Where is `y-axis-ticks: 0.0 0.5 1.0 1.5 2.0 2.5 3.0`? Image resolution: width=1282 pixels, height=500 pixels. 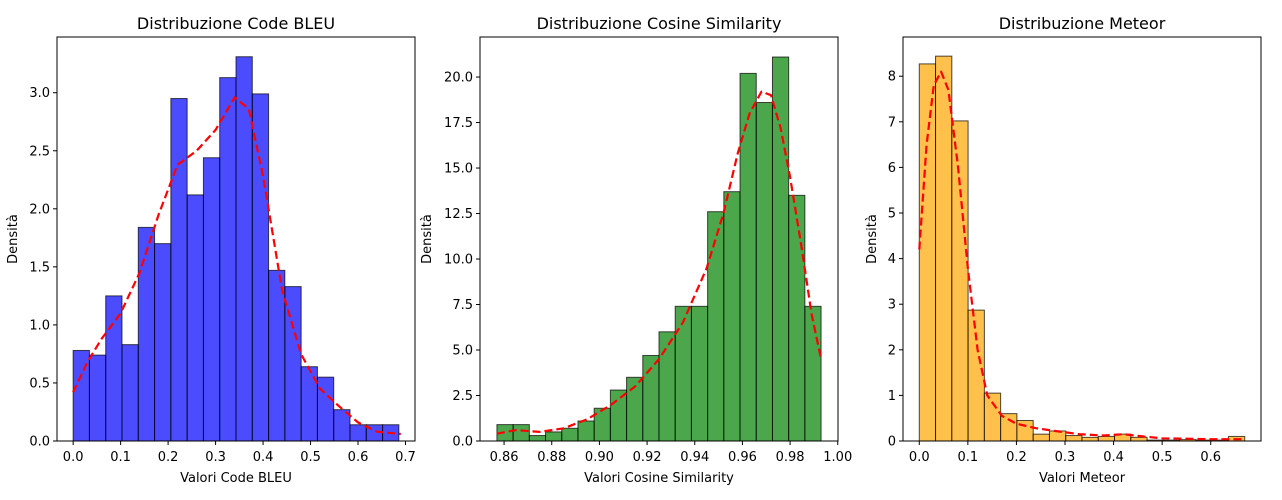
y-axis-ticks: 0.0 0.5 1.0 1.5 2.0 2.5 3.0 is located at coordinates (43, 268).